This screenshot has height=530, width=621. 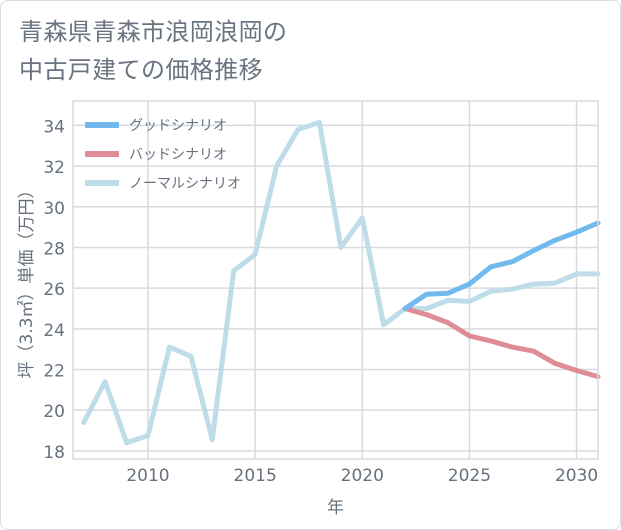 I want to click on y-tick-label-32: 32, so click(x=54, y=168).